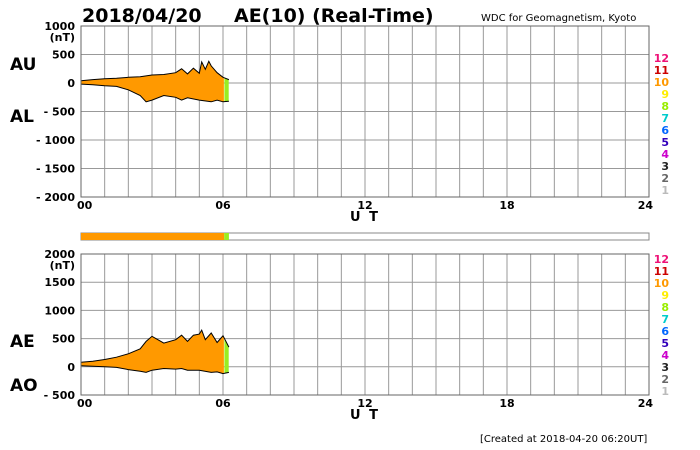 The width and height of the screenshot is (700, 450). I want to click on y-tick-label: 2000, so click(59, 254).